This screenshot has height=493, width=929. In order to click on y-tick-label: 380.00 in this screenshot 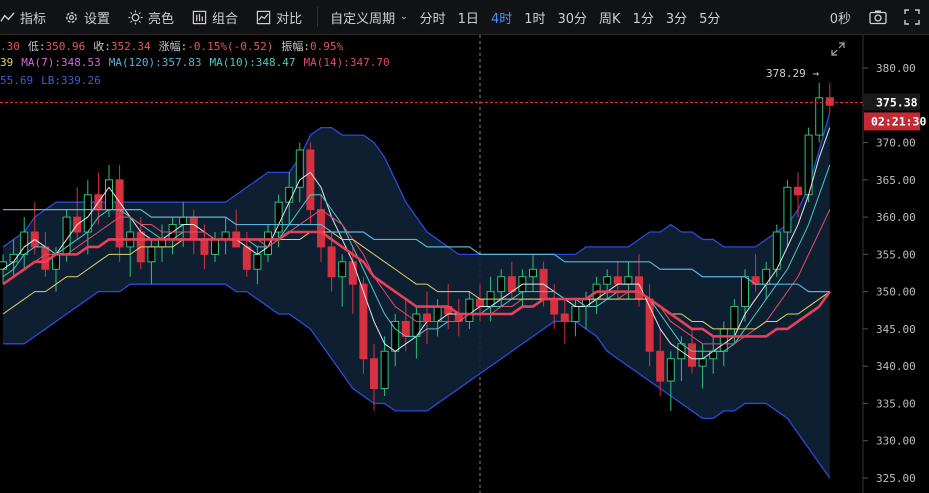, I will do `click(896, 68)`.